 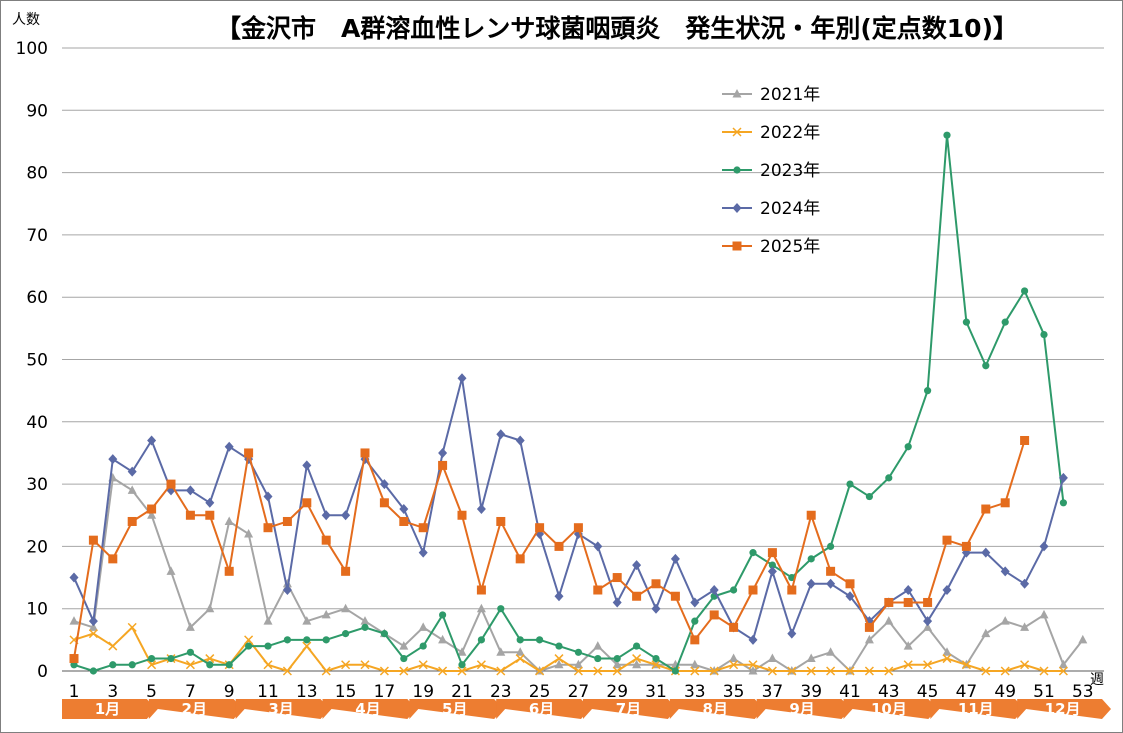 What do you see at coordinates (773, 692) in the screenshot?
I see `x-tick-label: 37` at bounding box center [773, 692].